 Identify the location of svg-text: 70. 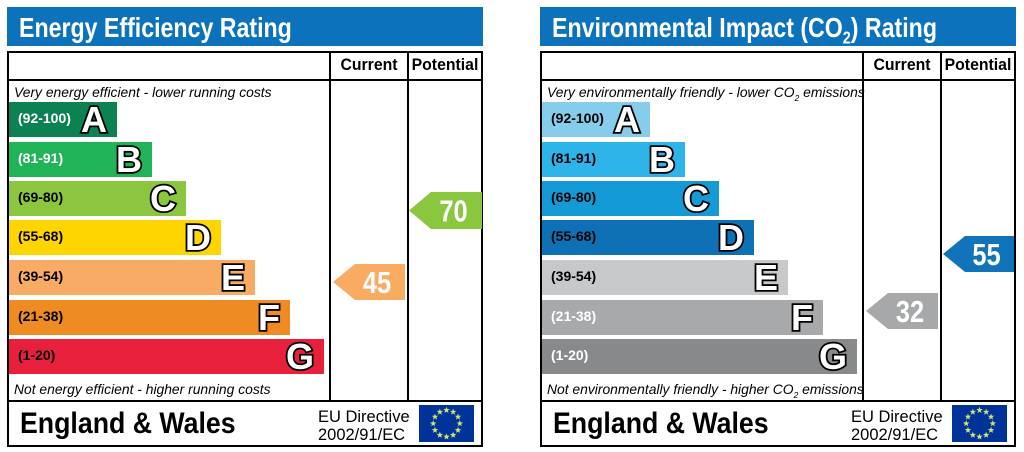
(453, 211).